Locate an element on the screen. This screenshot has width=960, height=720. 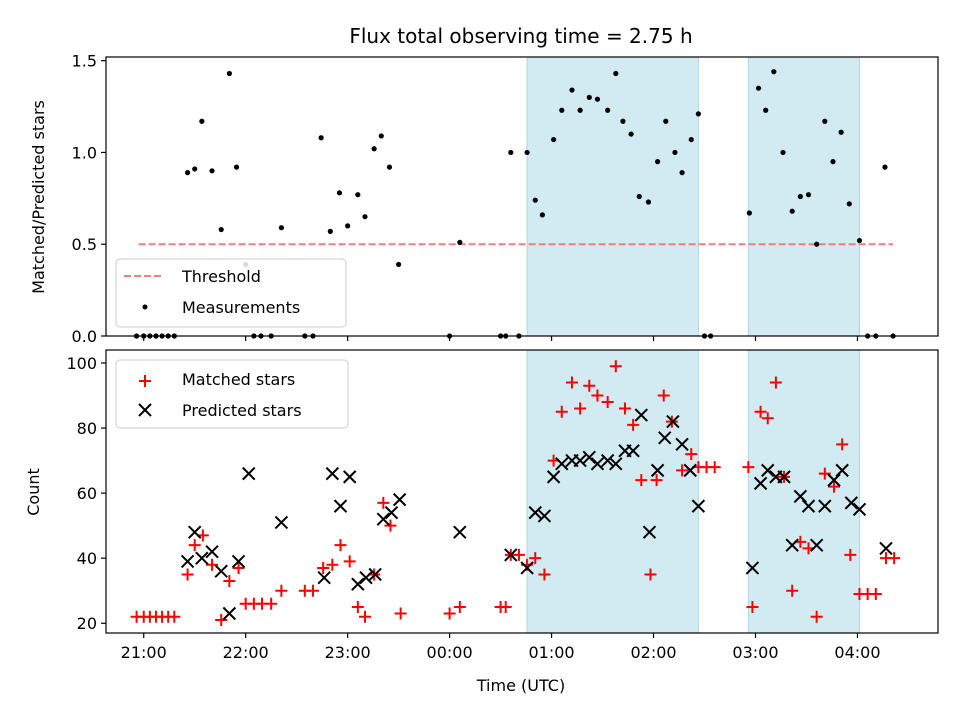
x-tick-label: 23:00 is located at coordinates (348, 652).